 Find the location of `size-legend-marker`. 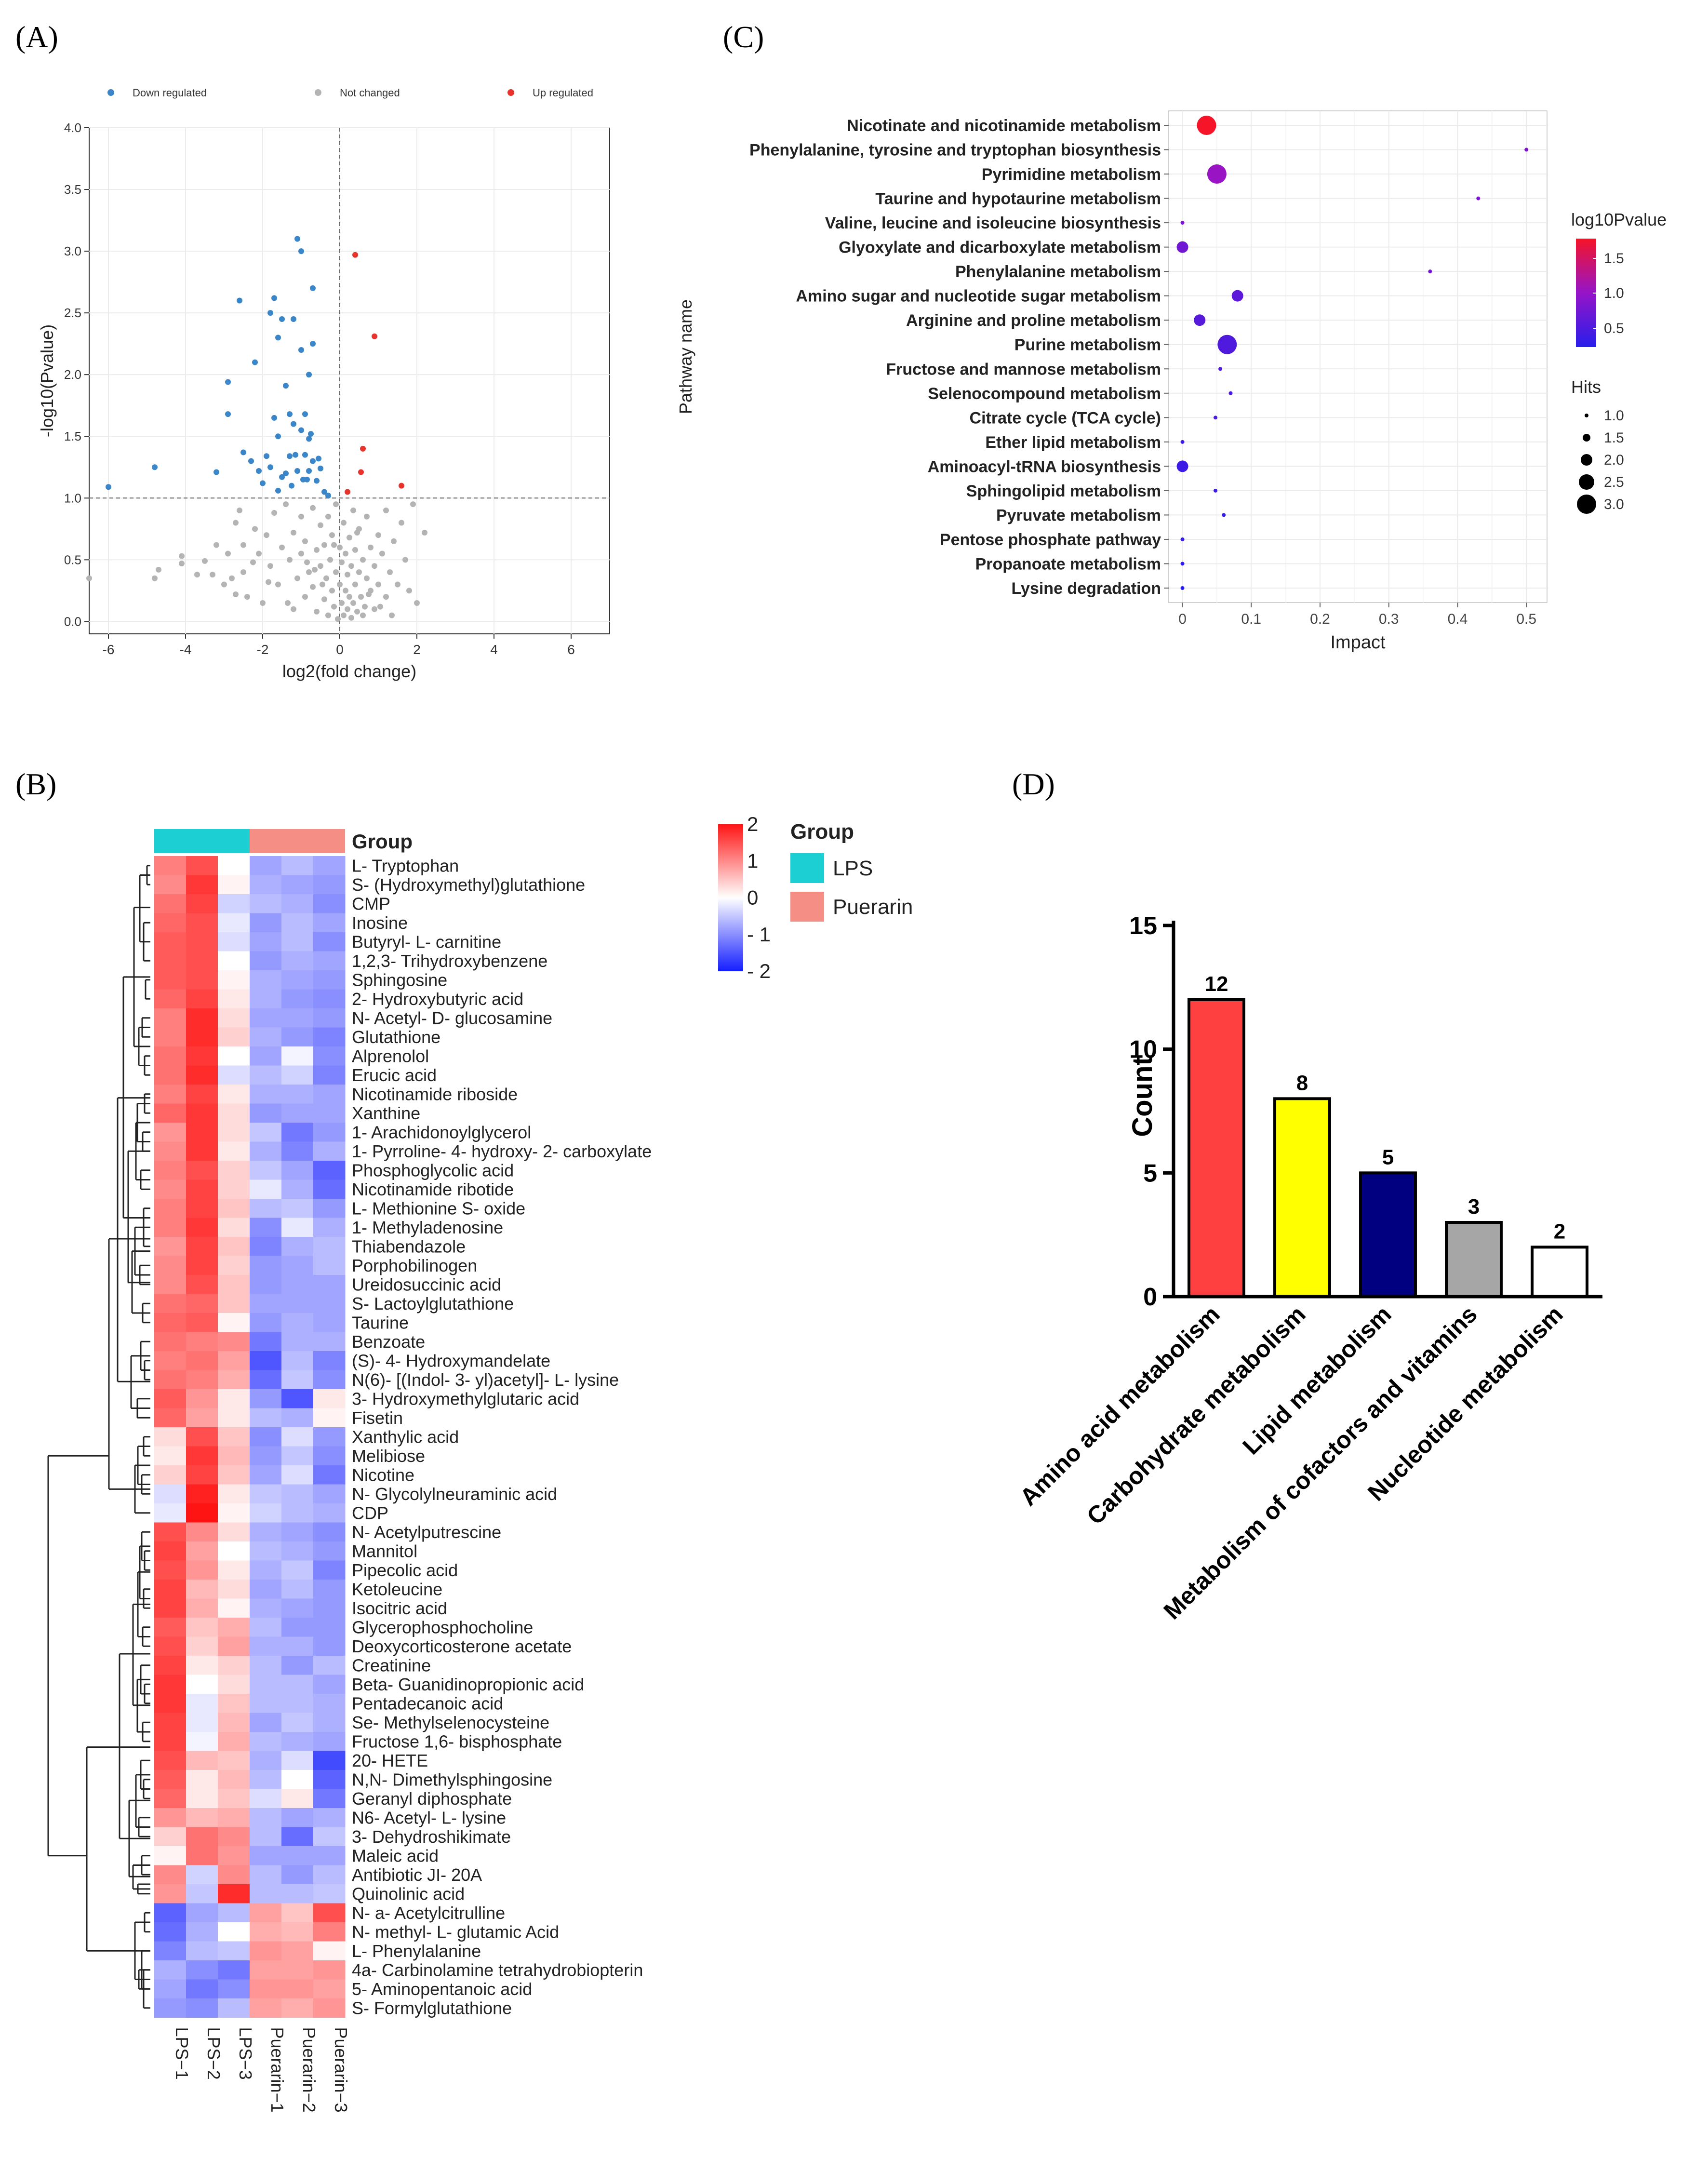

size-legend-marker is located at coordinates (1586, 504).